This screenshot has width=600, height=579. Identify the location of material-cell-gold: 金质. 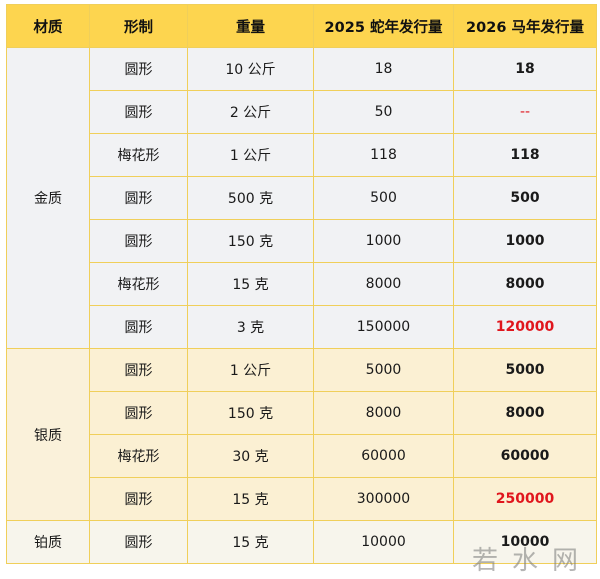
(48, 198).